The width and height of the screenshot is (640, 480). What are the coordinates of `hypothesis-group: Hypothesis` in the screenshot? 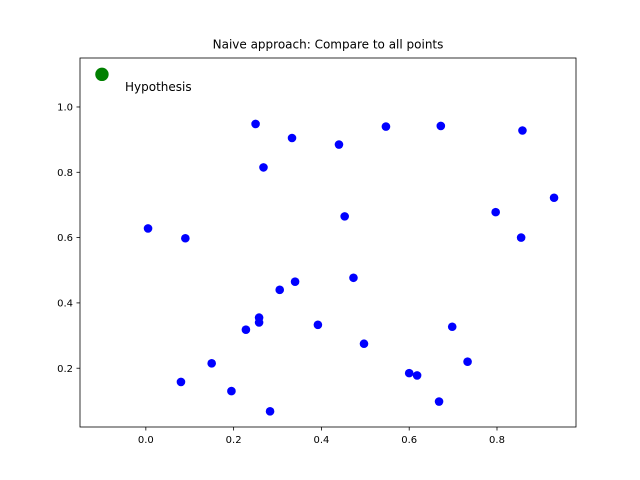 It's located at (143, 80).